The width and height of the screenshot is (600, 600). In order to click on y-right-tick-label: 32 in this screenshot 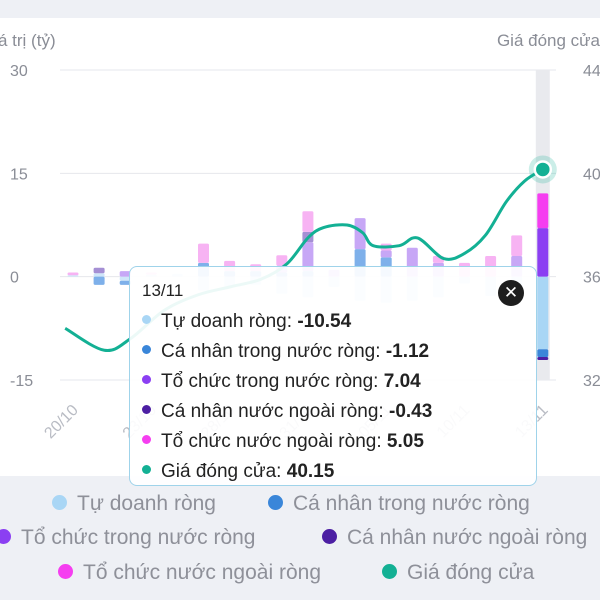, I will do `click(591, 381)`.